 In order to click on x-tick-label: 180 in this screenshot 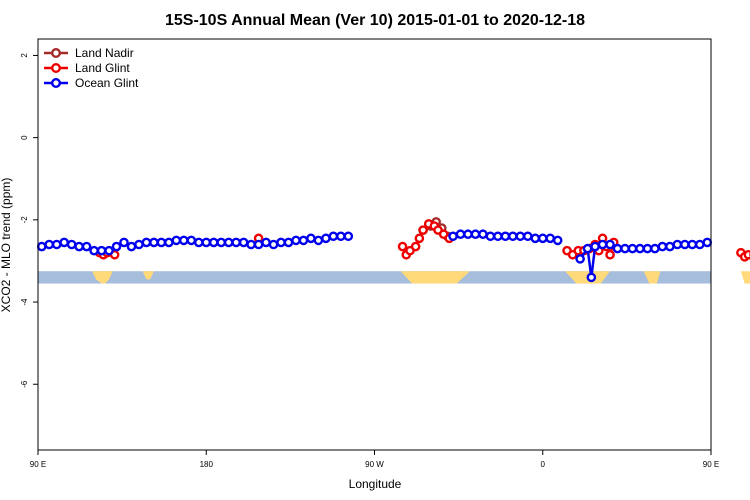, I will do `click(207, 464)`.